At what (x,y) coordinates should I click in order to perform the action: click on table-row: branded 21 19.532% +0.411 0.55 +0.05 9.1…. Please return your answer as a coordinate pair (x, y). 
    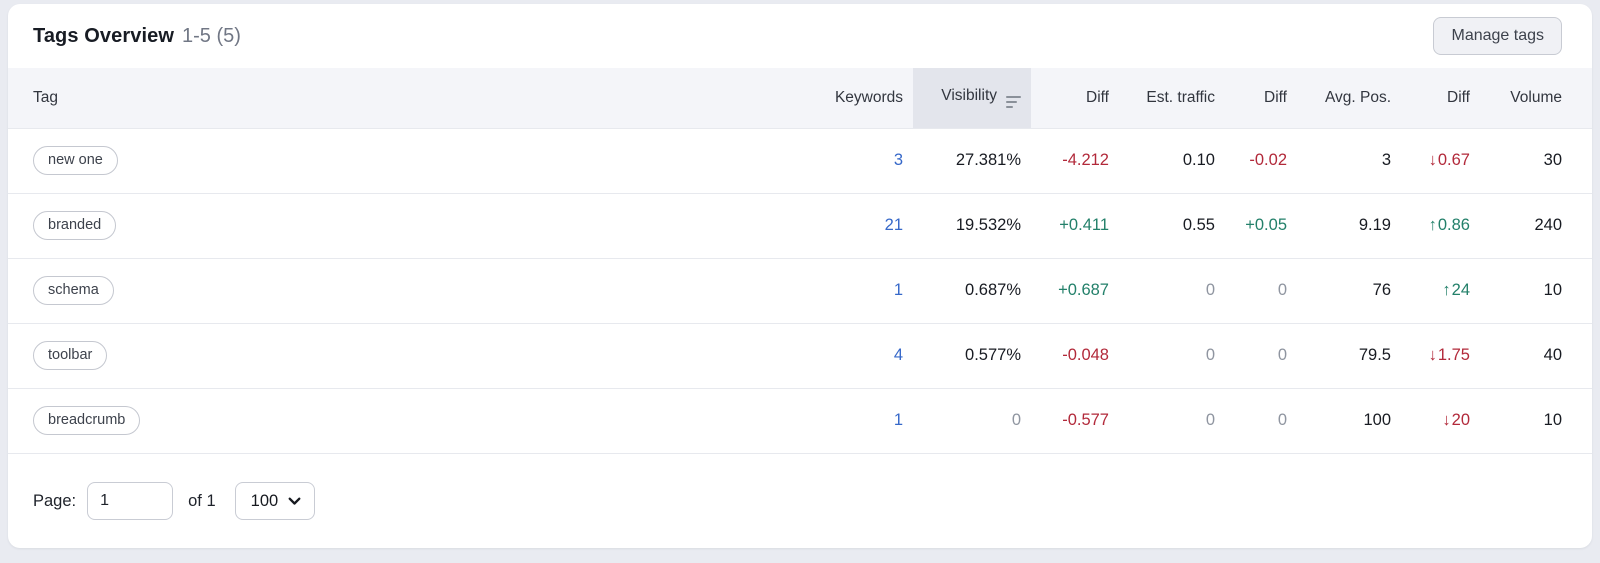
    Looking at the image, I should click on (800, 225).